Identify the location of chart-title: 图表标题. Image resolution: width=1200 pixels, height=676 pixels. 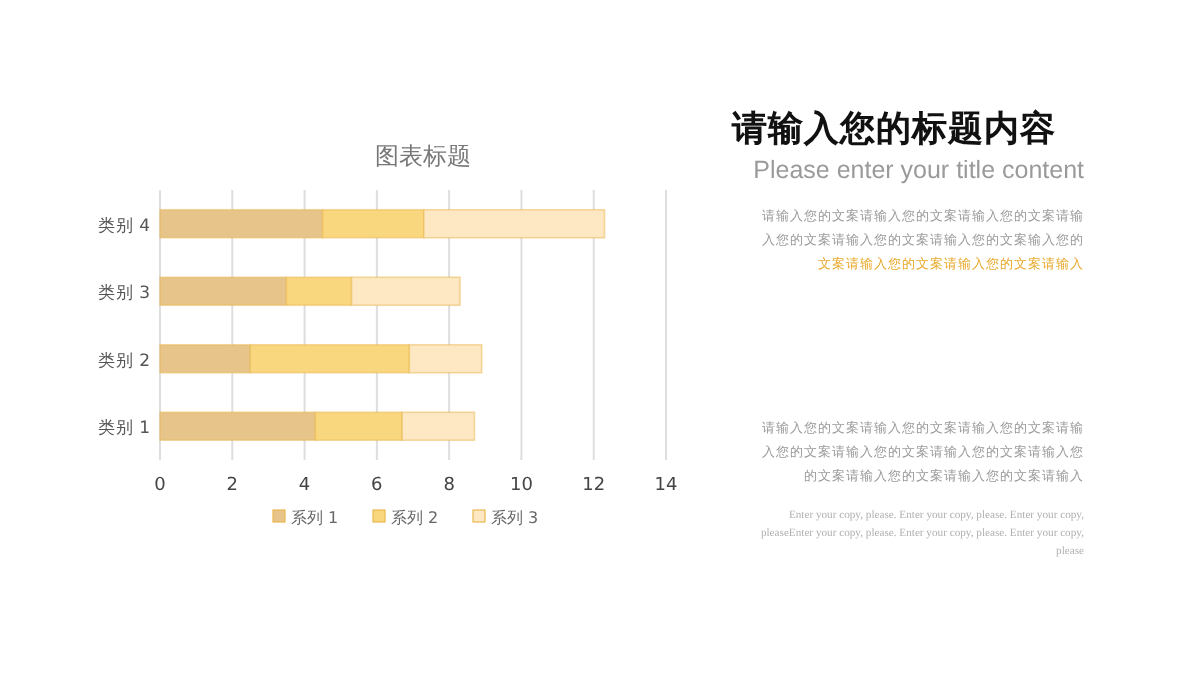
(423, 156).